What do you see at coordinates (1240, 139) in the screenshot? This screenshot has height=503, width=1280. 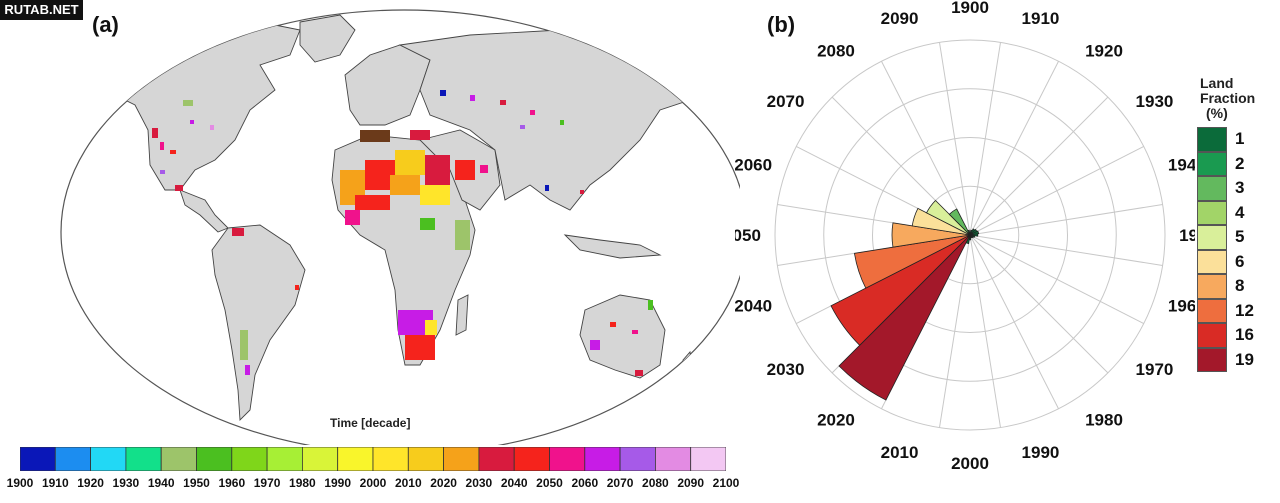 I see `legend-label: 1` at bounding box center [1240, 139].